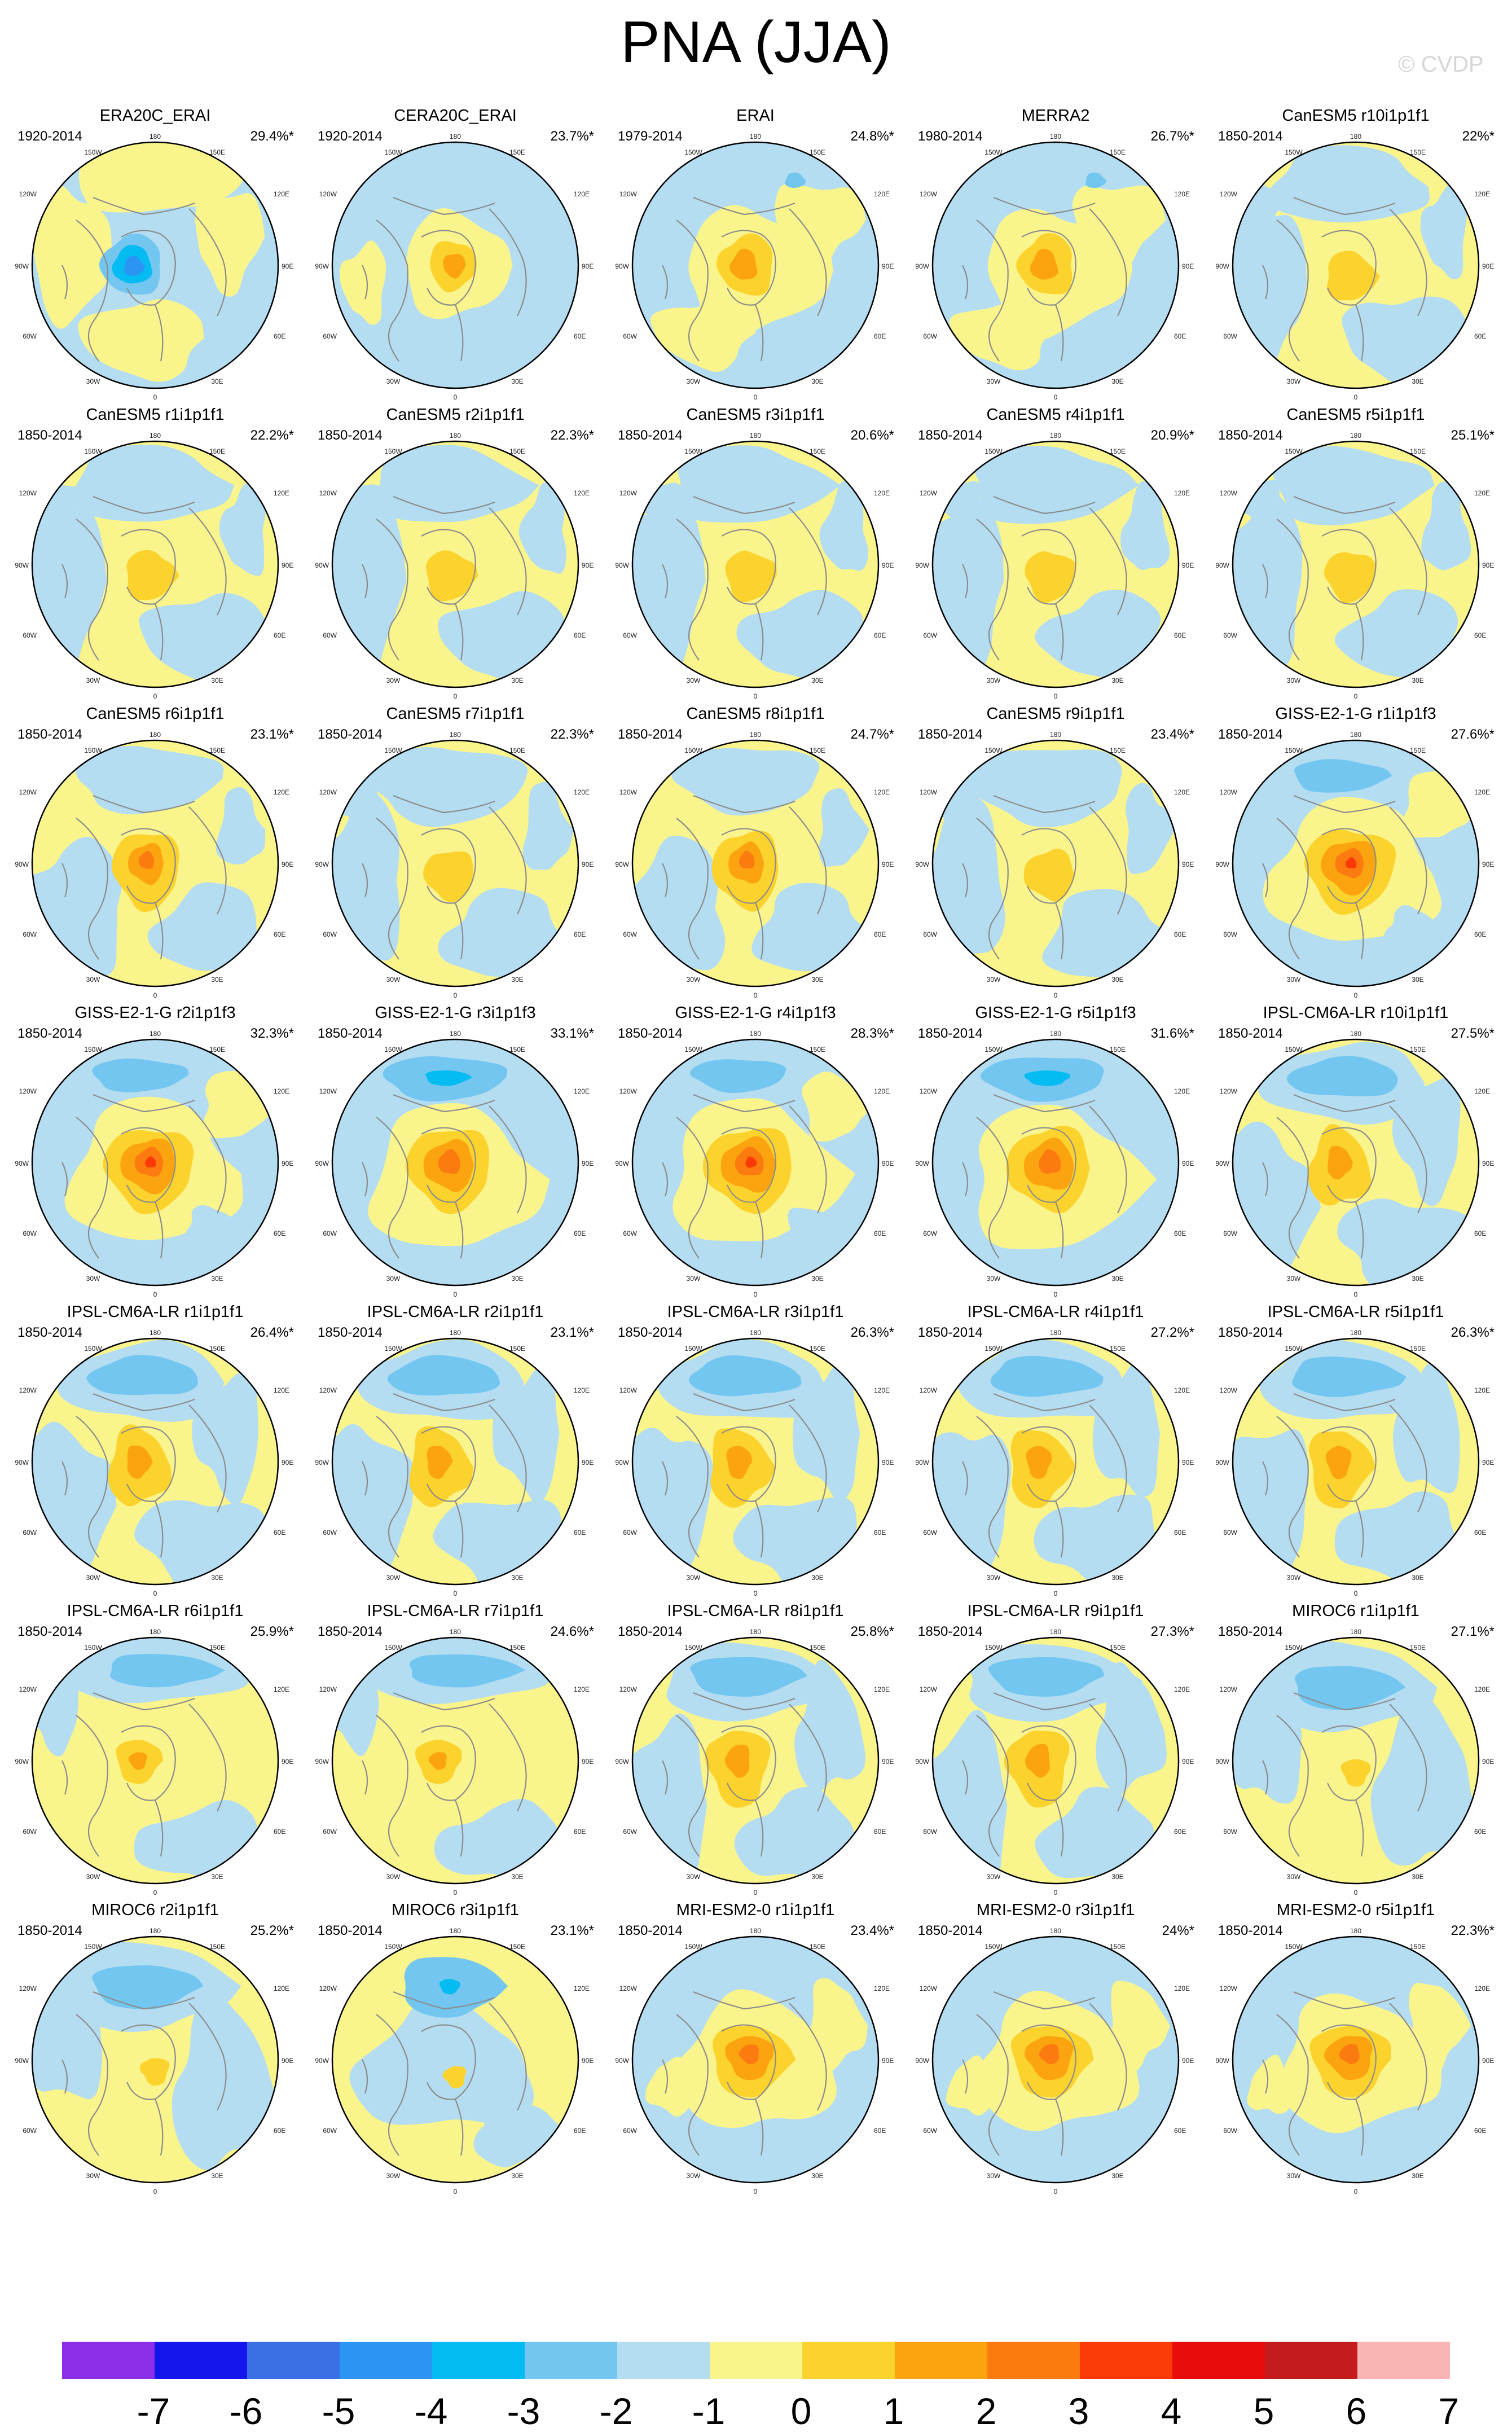  I want to click on colorbar-tick-label: -7, so click(154, 2411).